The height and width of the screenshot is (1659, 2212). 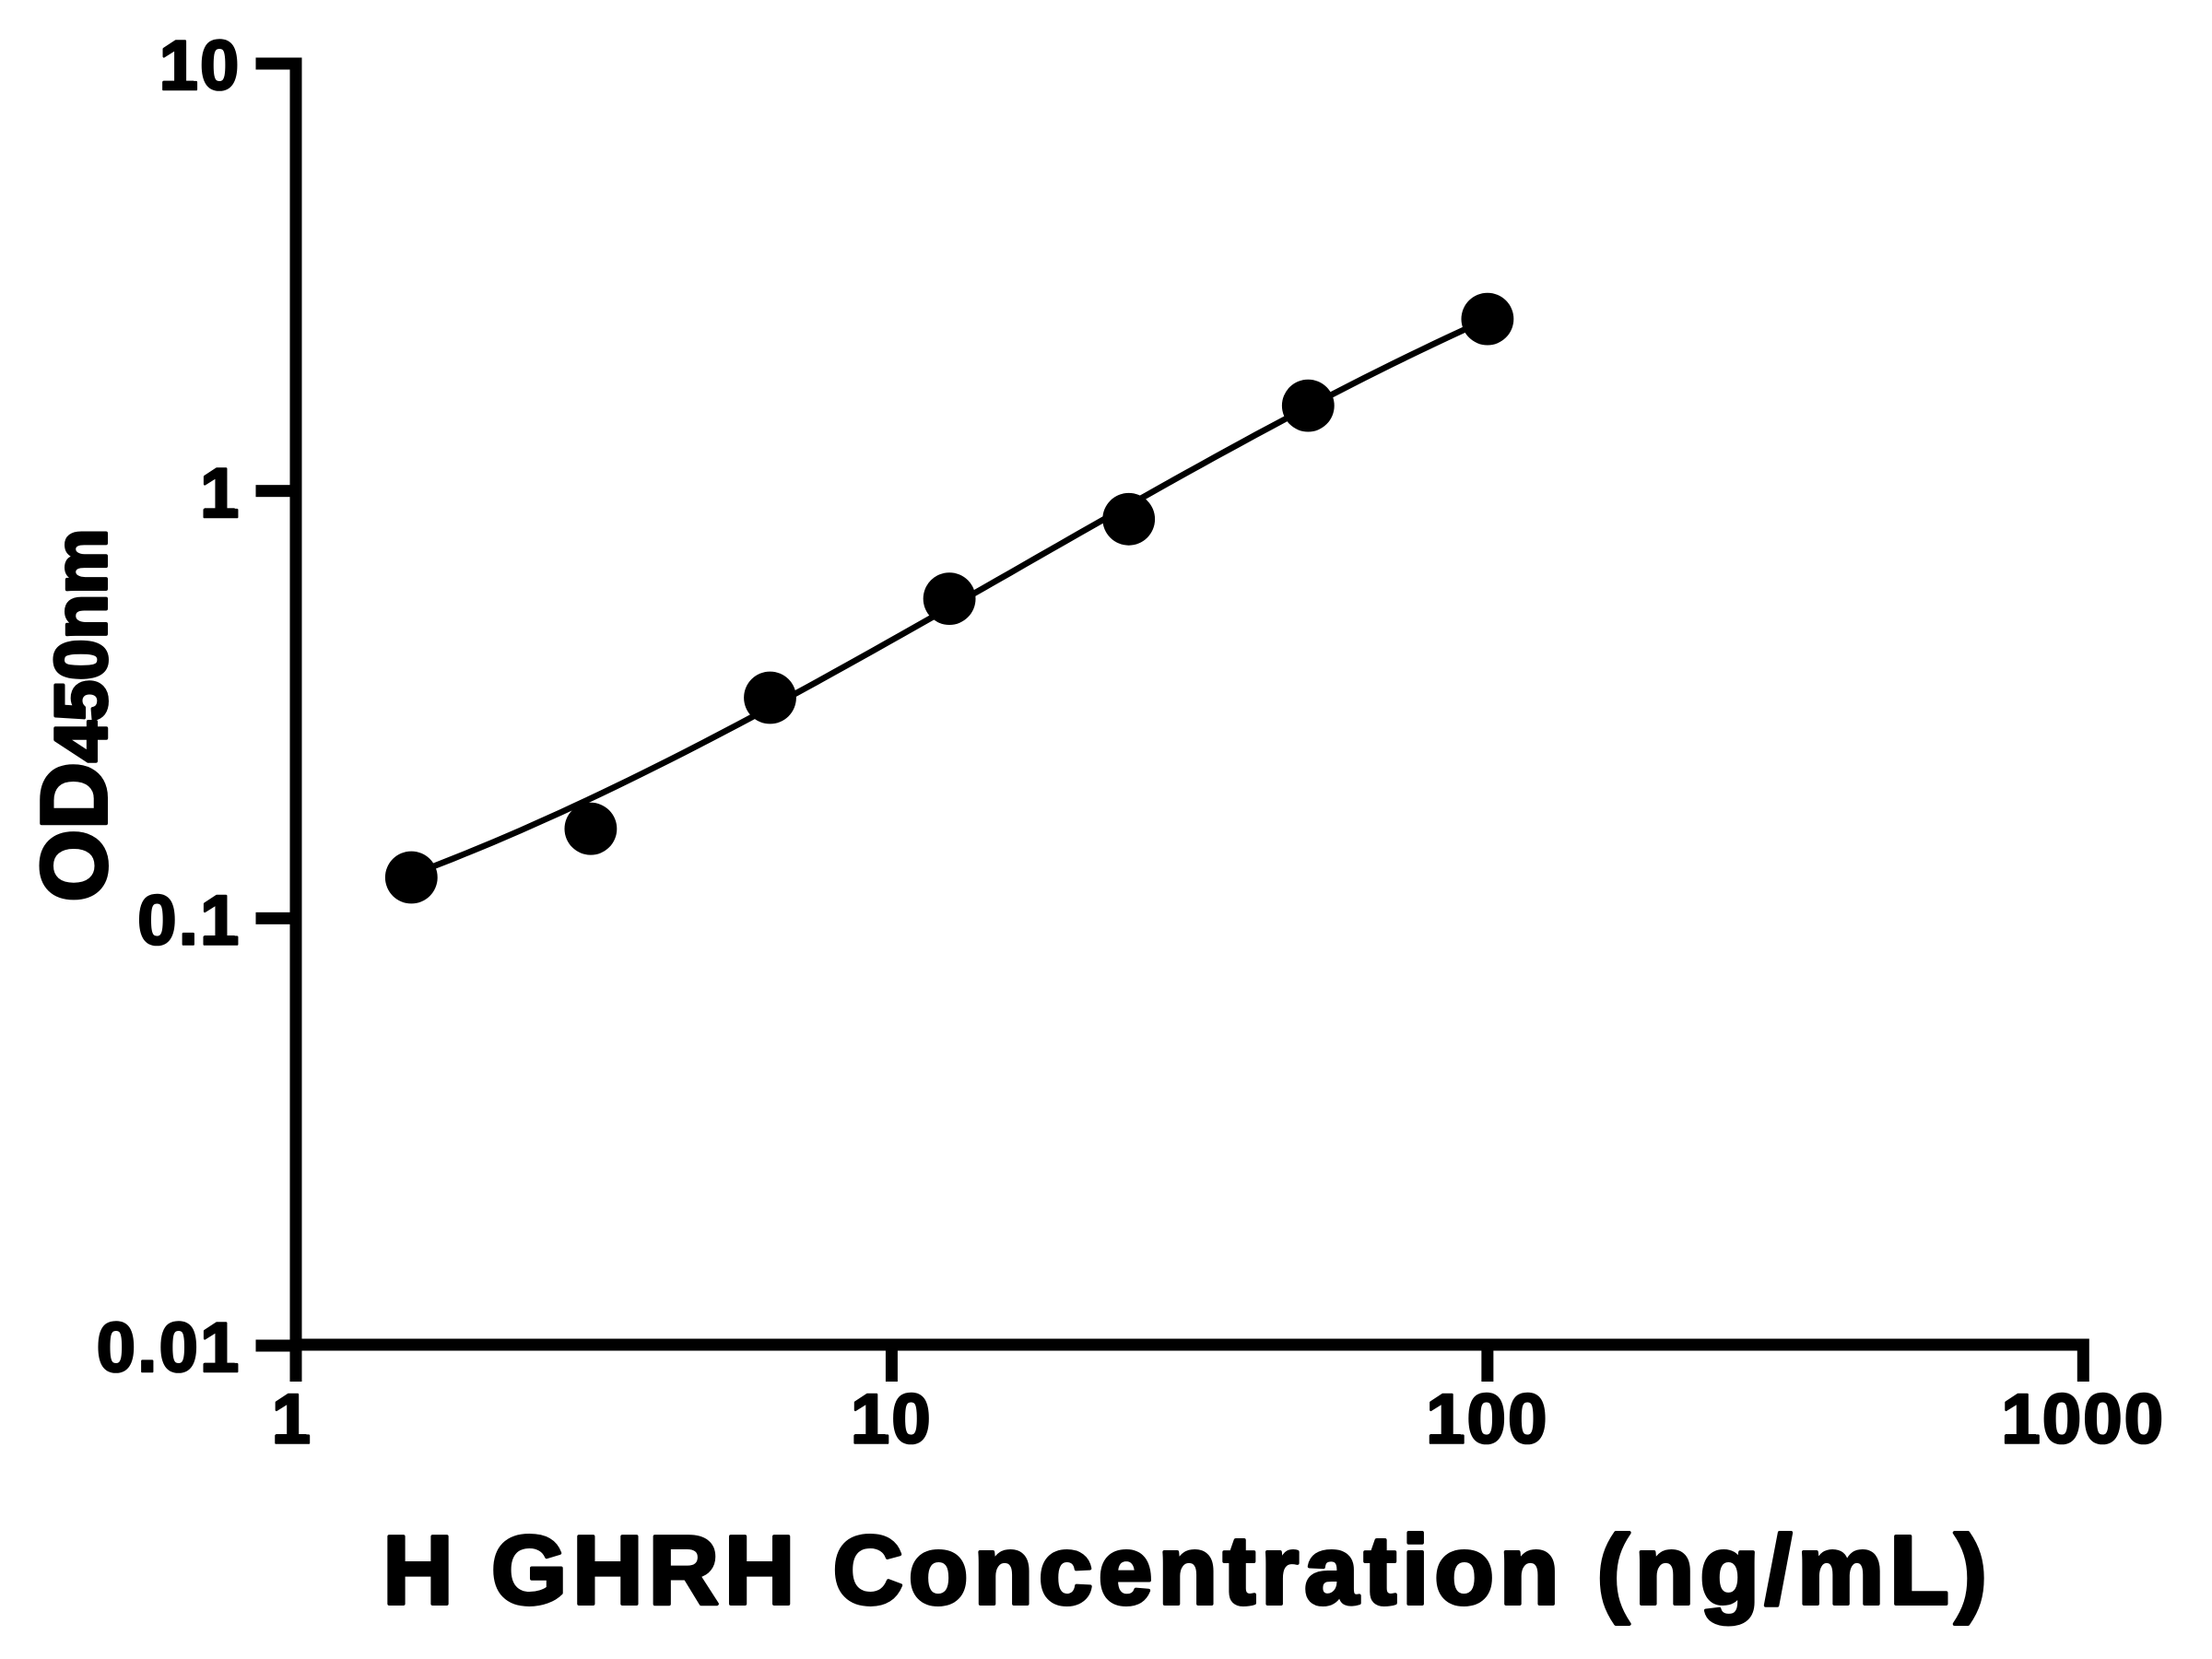 What do you see at coordinates (189, 921) in the screenshot?
I see `svg-text: 0.1` at bounding box center [189, 921].